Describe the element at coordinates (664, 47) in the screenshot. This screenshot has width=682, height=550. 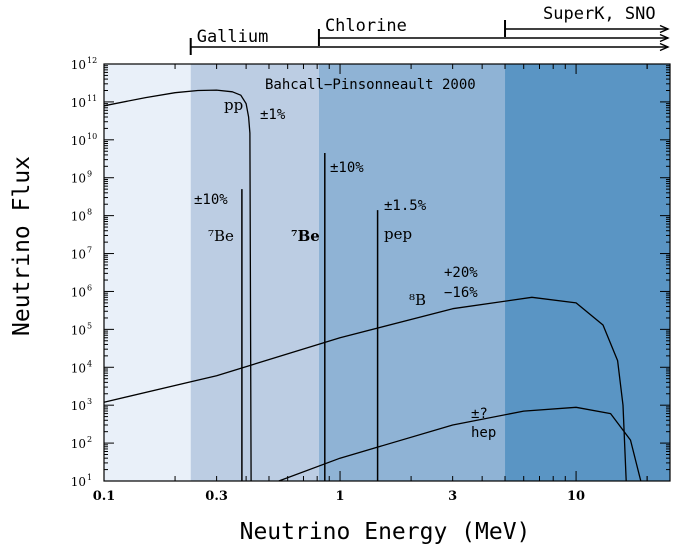
I see `gallium-arrow-head` at that location.